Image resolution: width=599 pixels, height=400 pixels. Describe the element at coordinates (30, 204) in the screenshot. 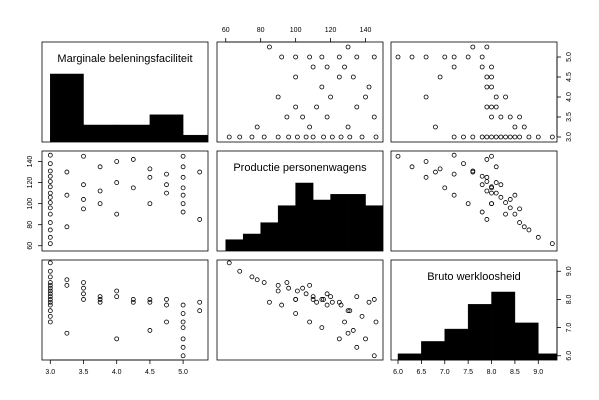

I see `tick-label: 100` at that location.